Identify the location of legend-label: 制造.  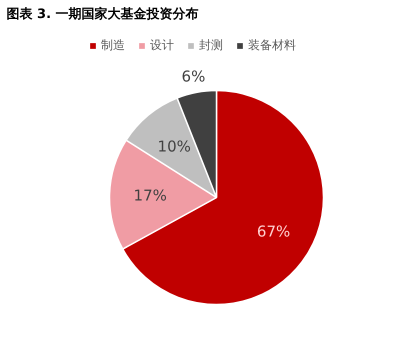
(113, 45).